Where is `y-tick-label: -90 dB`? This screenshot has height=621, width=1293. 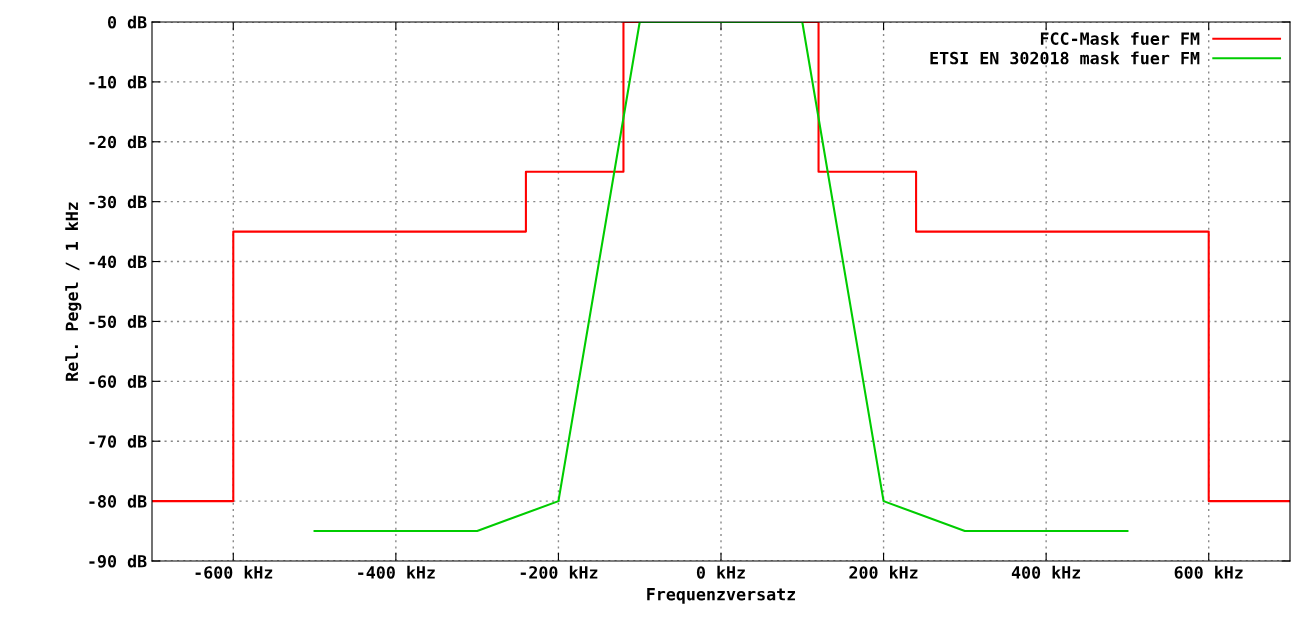 y-tick-label: -90 dB is located at coordinates (118, 561).